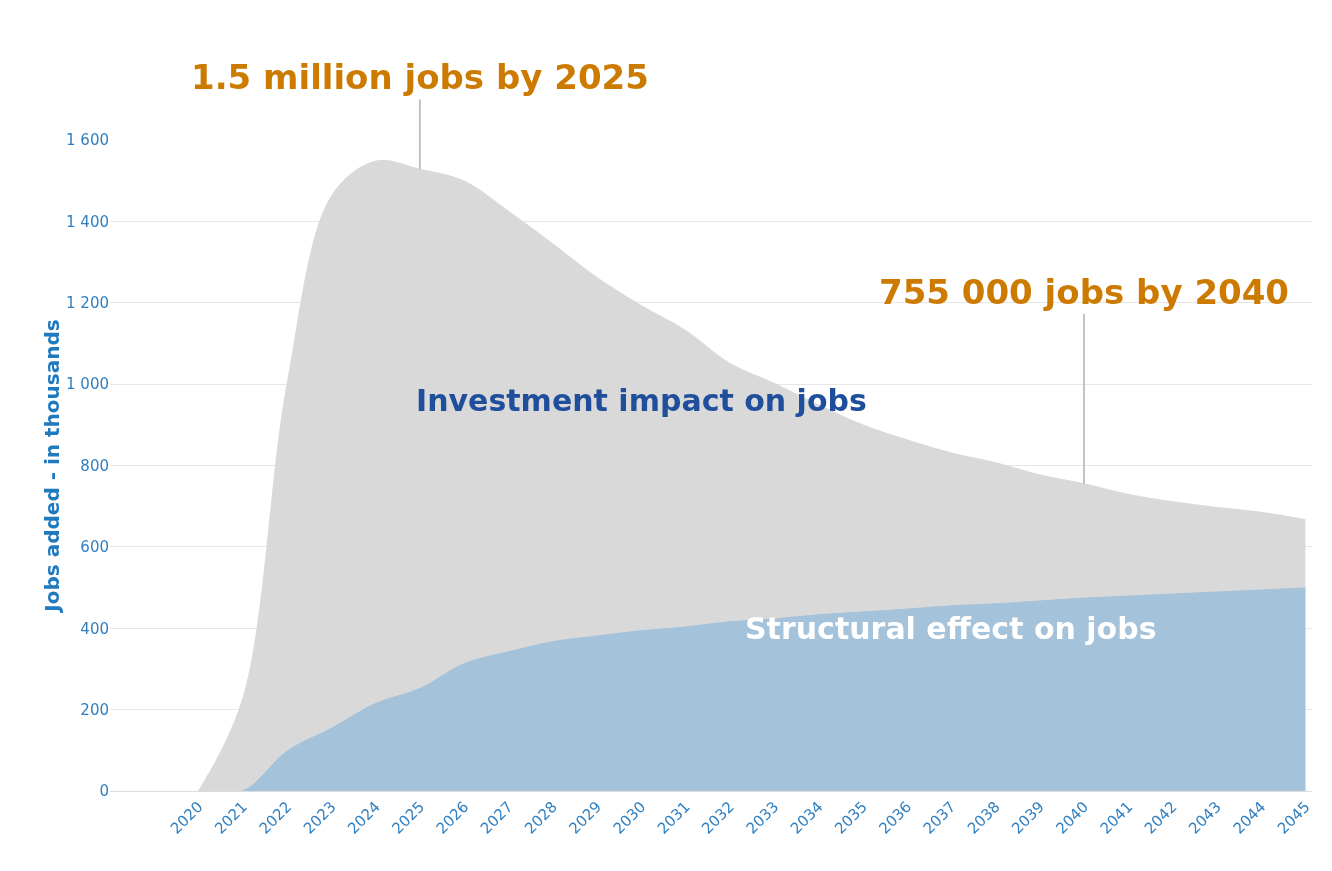 The height and width of the screenshot is (871, 1332). I want to click on series-label: Investment impact on jobs, so click(641, 400).